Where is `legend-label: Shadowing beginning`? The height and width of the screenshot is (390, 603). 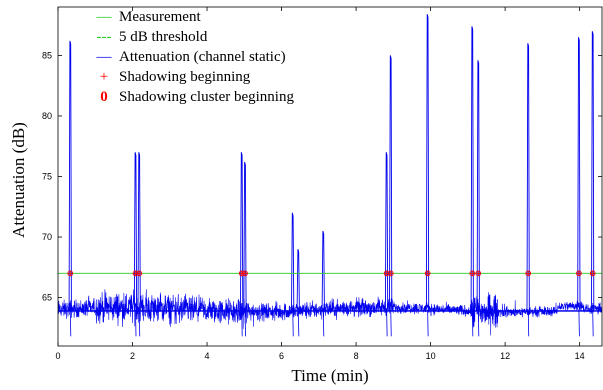 legend-label: Shadowing beginning is located at coordinates (185, 77).